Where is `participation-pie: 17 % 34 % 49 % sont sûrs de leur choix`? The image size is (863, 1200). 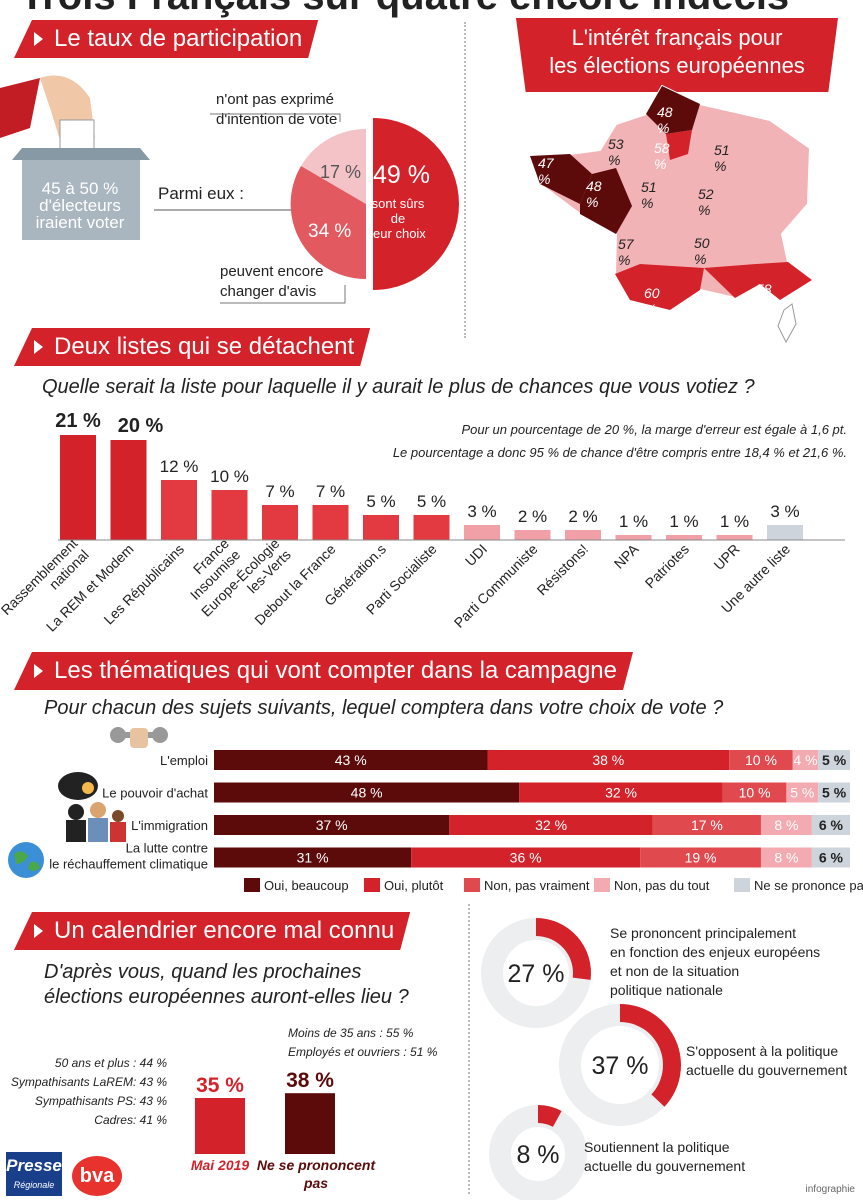 participation-pie: 17 % 34 % 49 % sont sûrs de leur choix is located at coordinates (334, 208).